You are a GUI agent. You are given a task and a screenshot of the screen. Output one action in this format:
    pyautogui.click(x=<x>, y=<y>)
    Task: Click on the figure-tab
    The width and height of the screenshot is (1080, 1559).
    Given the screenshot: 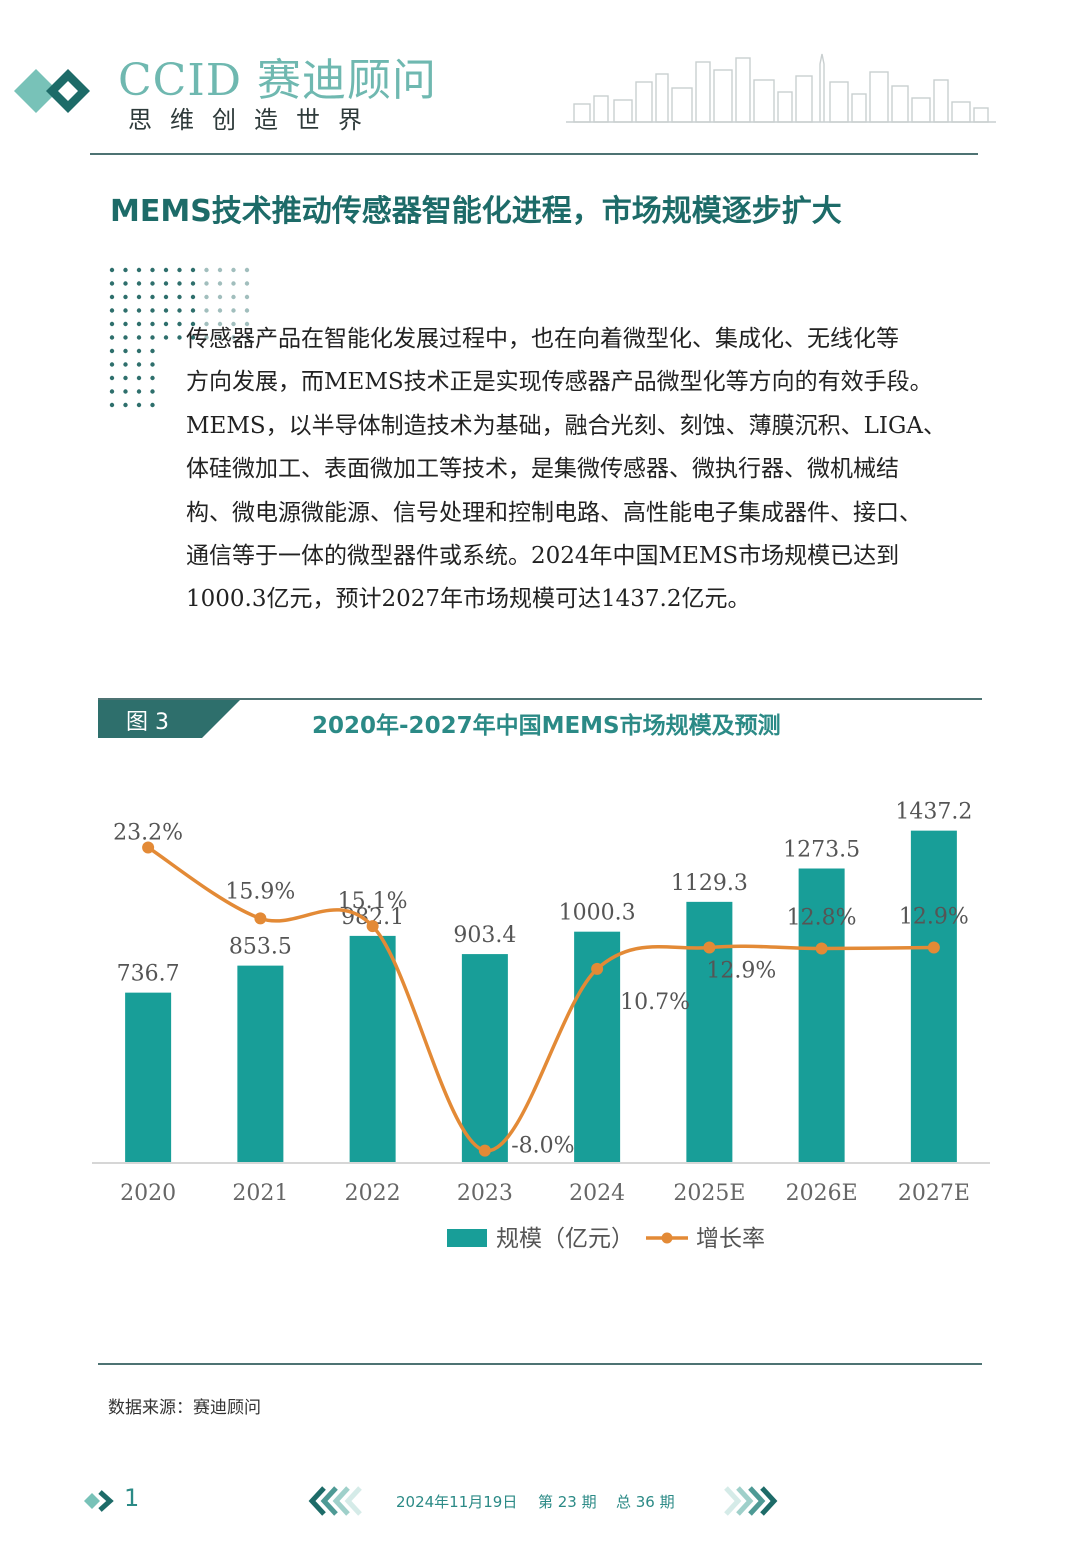 What is the action you would take?
    pyautogui.click(x=169, y=719)
    